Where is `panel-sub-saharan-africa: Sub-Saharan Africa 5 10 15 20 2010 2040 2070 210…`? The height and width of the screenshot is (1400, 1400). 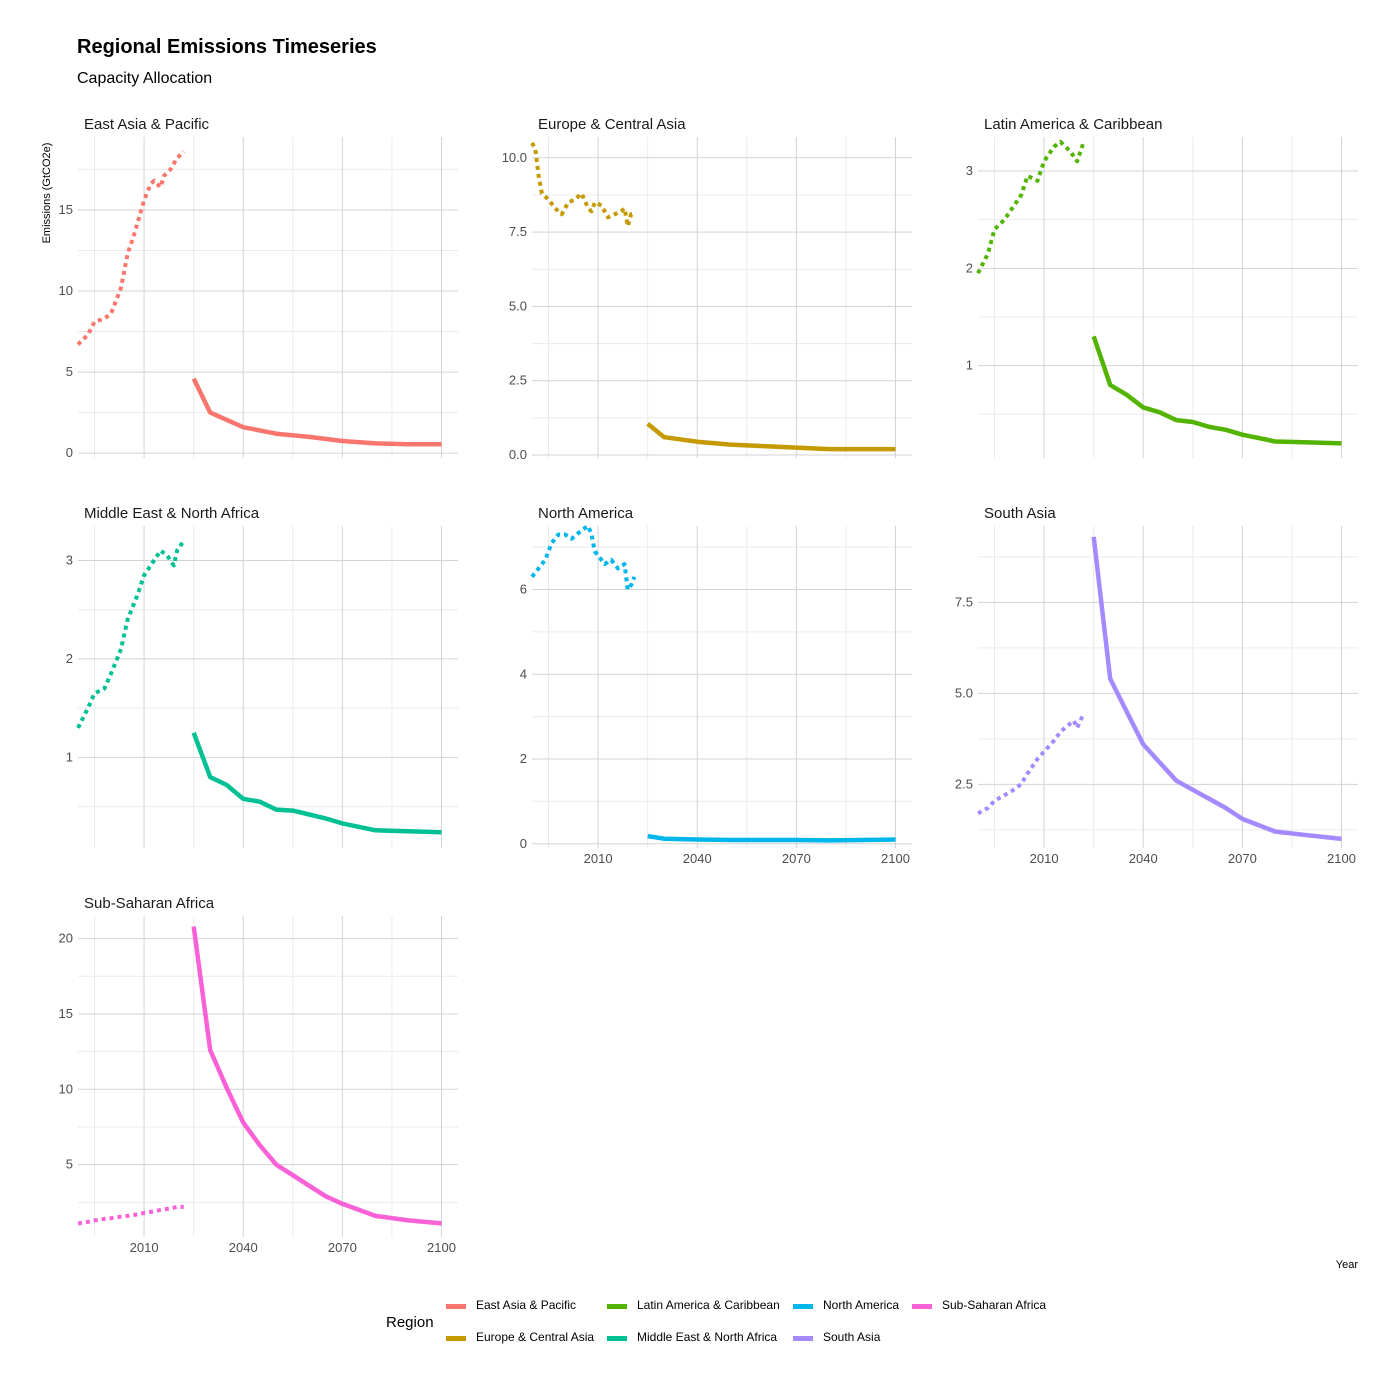
panel-sub-saharan-africa: Sub-Saharan Africa 5 10 15 20 2010 2040 2070 210… is located at coordinates (258, 1075).